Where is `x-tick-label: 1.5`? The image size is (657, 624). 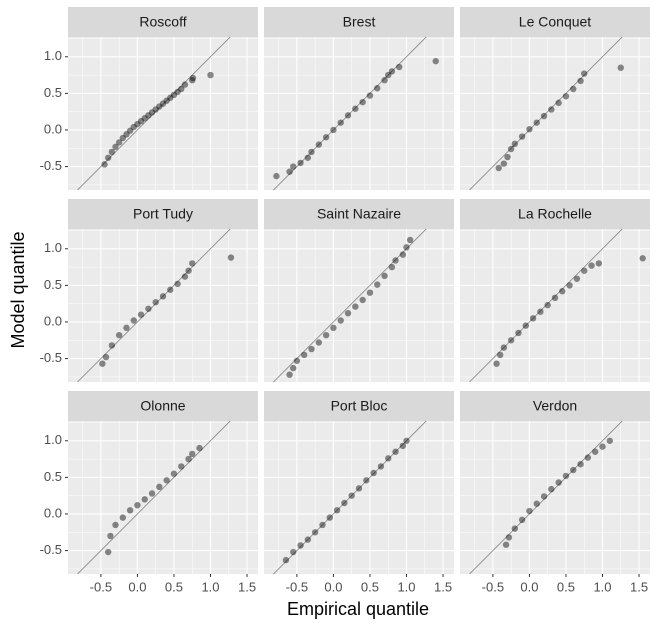
x-tick-label: 1.5 is located at coordinates (443, 586).